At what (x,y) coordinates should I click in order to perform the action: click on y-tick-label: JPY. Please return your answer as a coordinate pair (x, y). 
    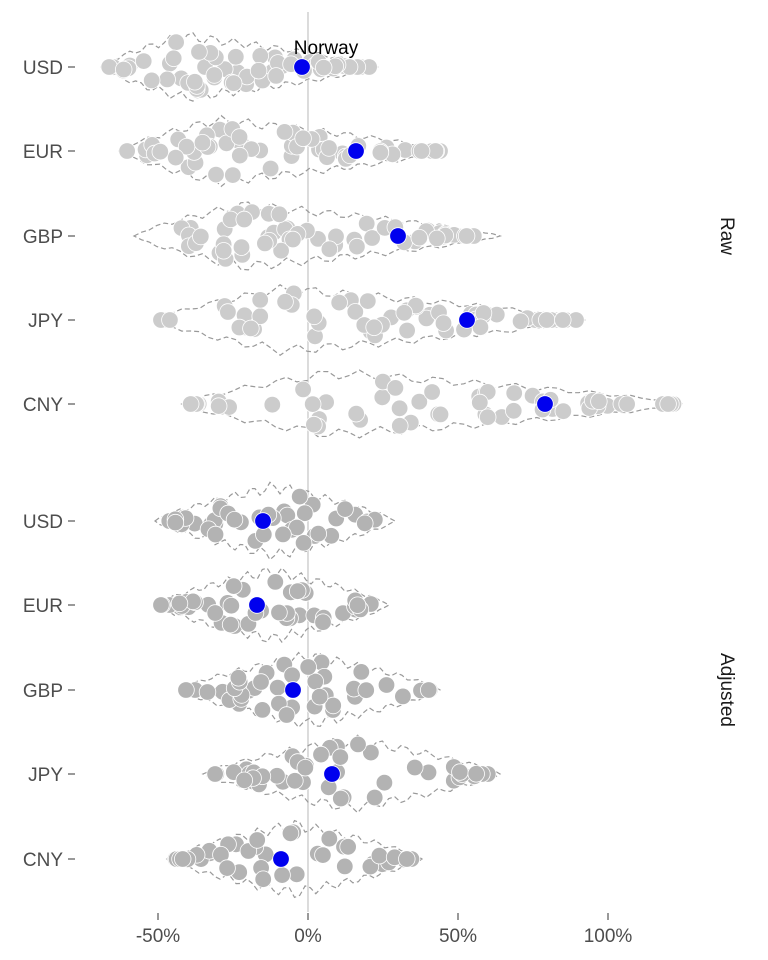
    Looking at the image, I should click on (45, 321).